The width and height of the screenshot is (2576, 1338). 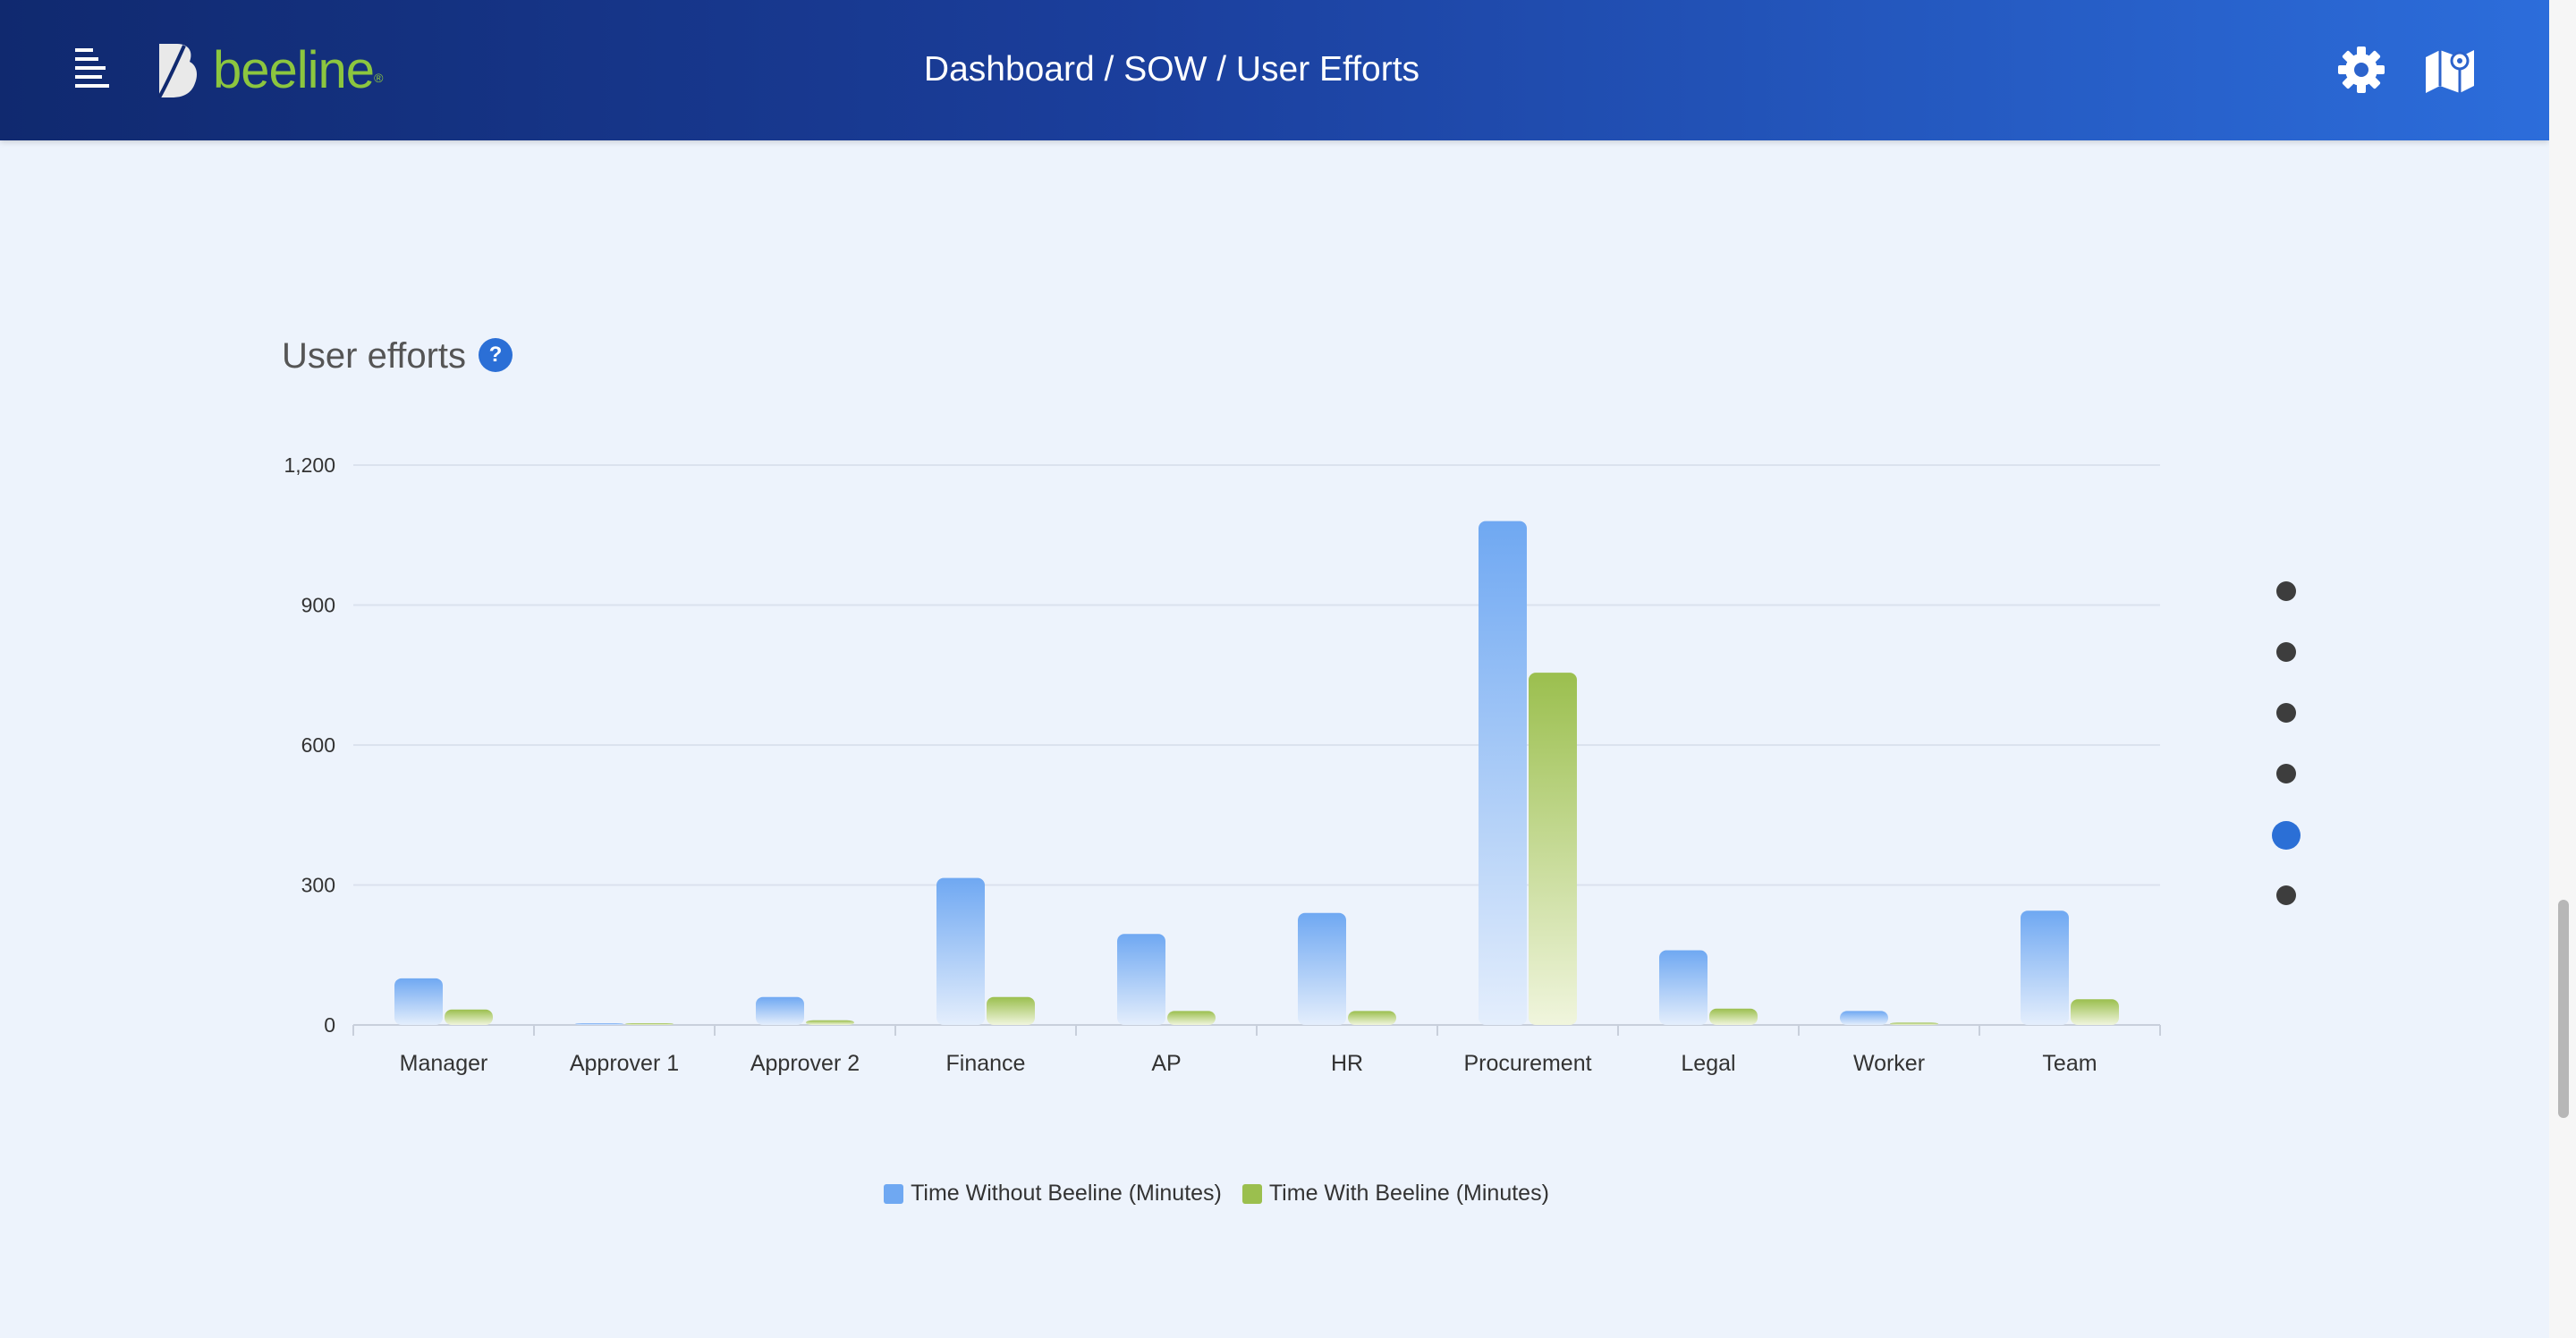 What do you see at coordinates (2069, 1063) in the screenshot?
I see `x-category-label: Team` at bounding box center [2069, 1063].